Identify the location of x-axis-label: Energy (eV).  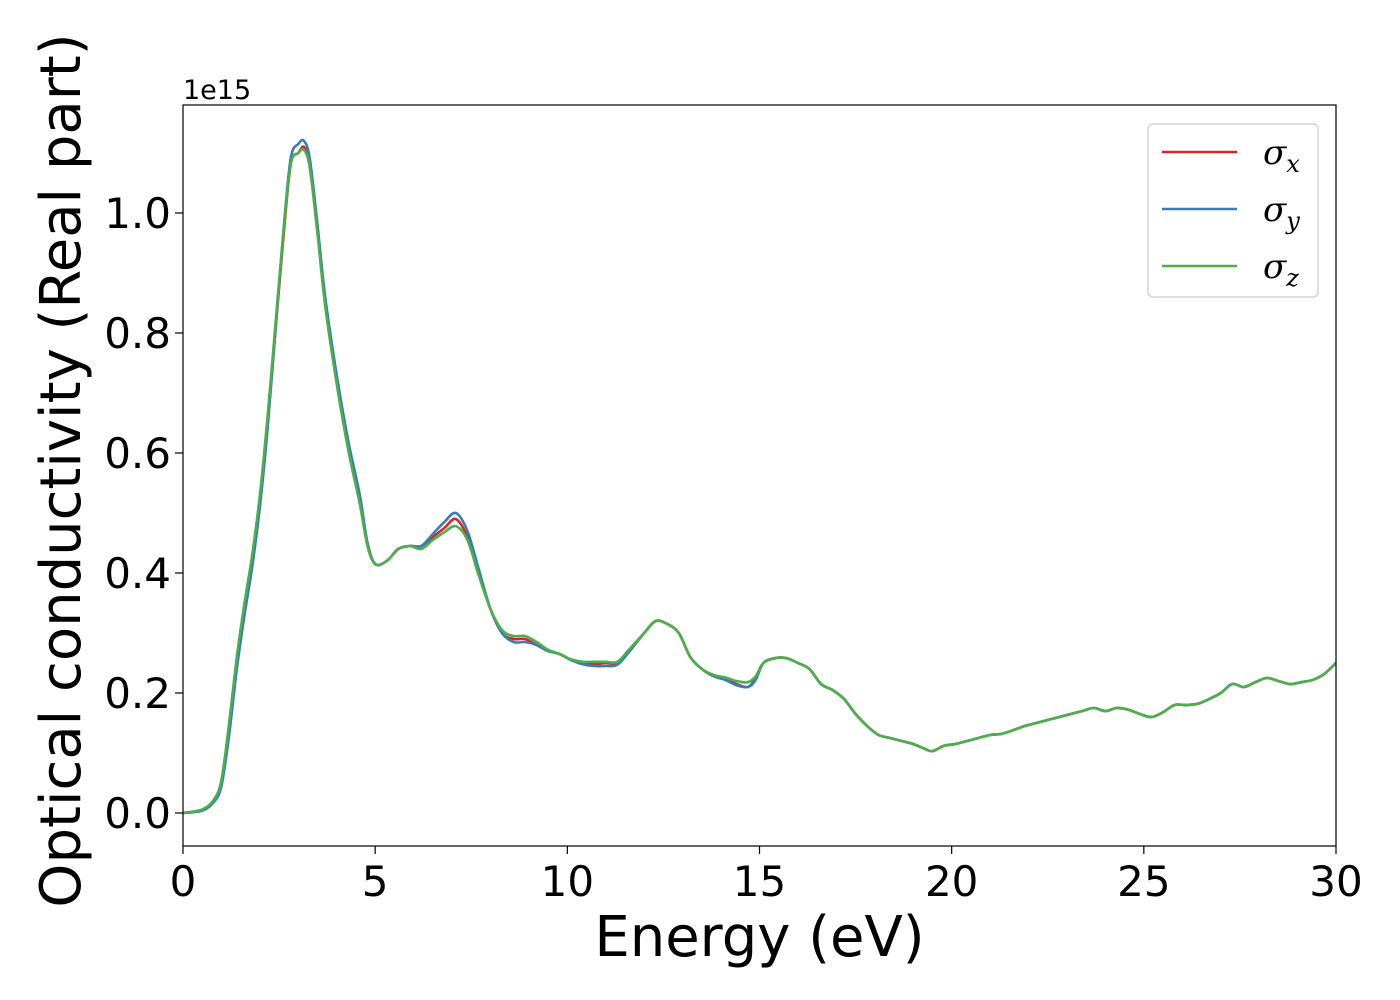
(759, 937).